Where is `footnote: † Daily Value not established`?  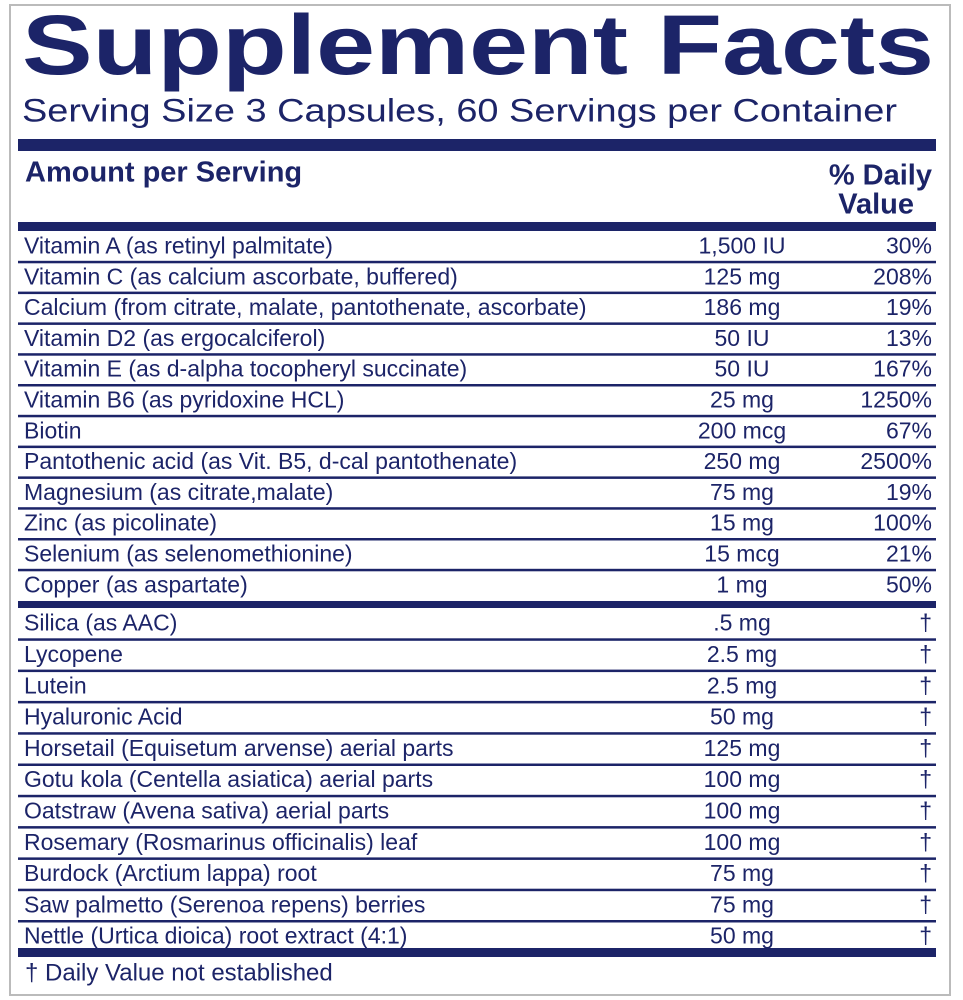 footnote: † Daily Value not established is located at coordinates (179, 972).